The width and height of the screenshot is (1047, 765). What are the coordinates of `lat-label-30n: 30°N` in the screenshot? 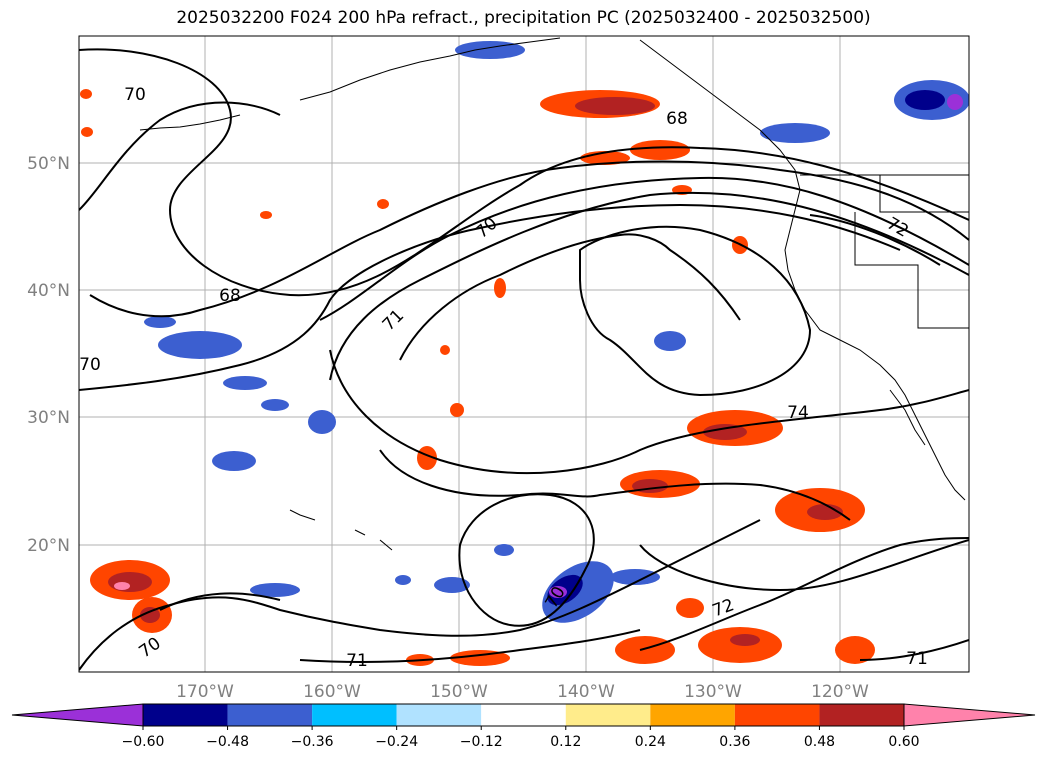 It's located at (48, 418).